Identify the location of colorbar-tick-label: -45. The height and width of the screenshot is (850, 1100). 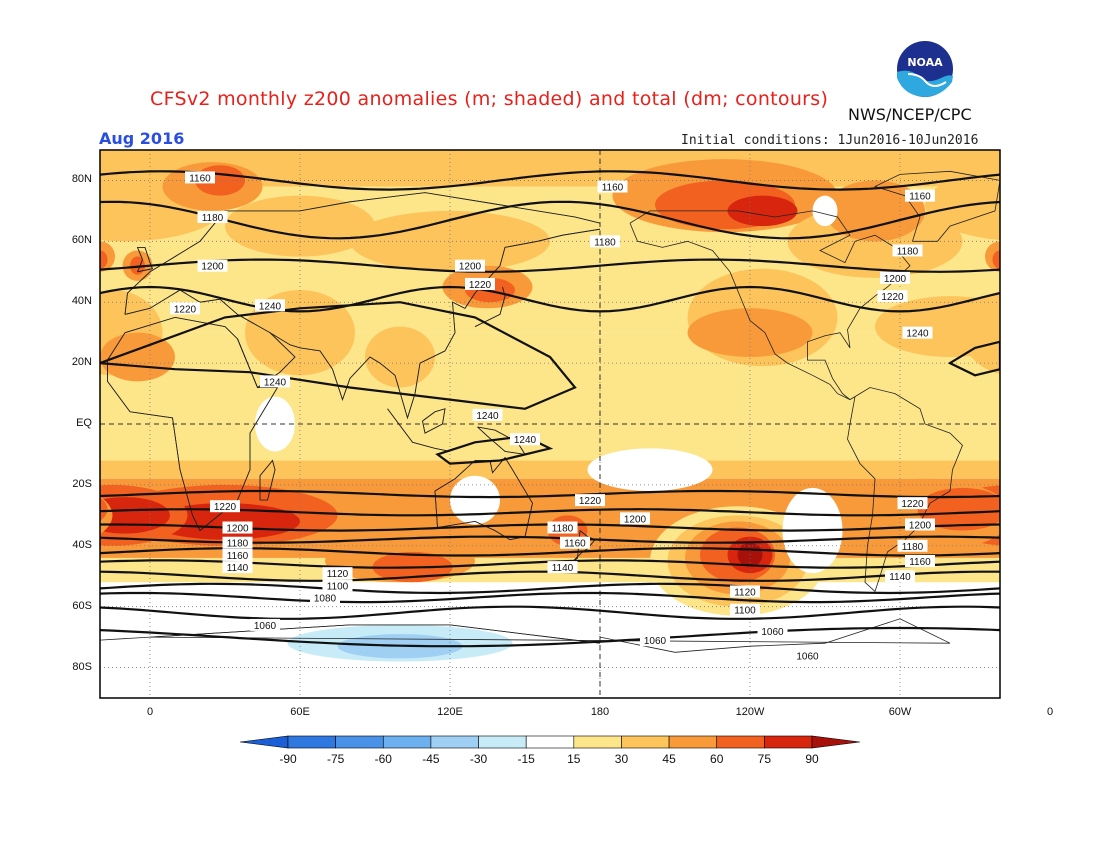
(431, 759).